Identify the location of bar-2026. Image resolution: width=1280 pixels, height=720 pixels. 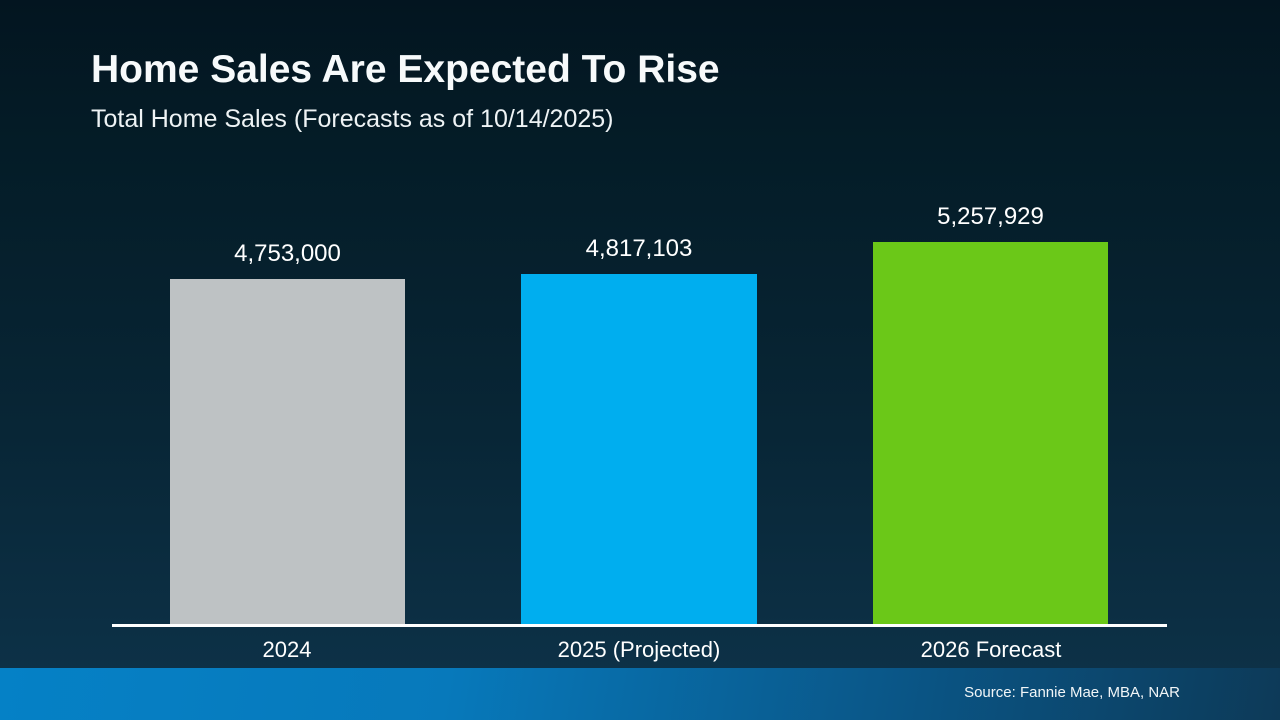
(990, 433).